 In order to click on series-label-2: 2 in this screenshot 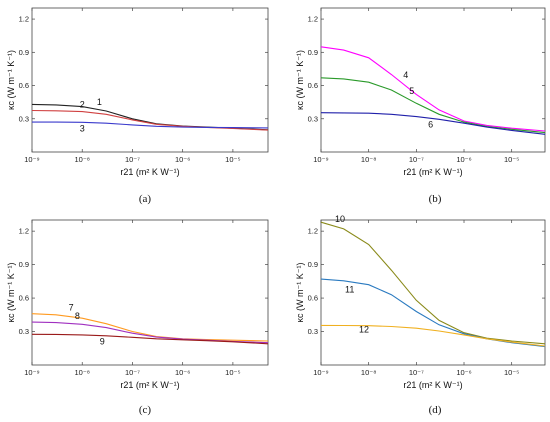, I will do `click(82, 105)`.